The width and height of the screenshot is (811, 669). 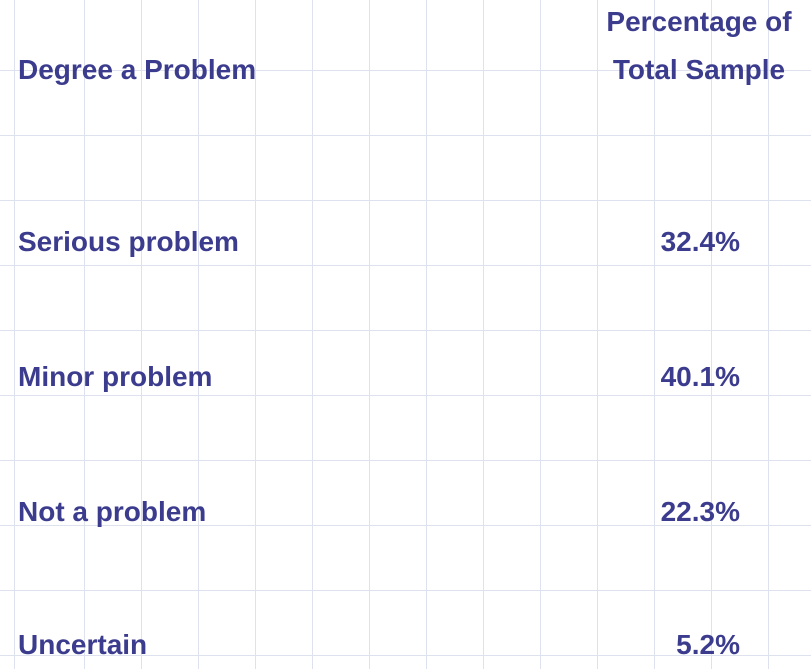 I want to click on row-label: Not a problem, so click(x=112, y=511).